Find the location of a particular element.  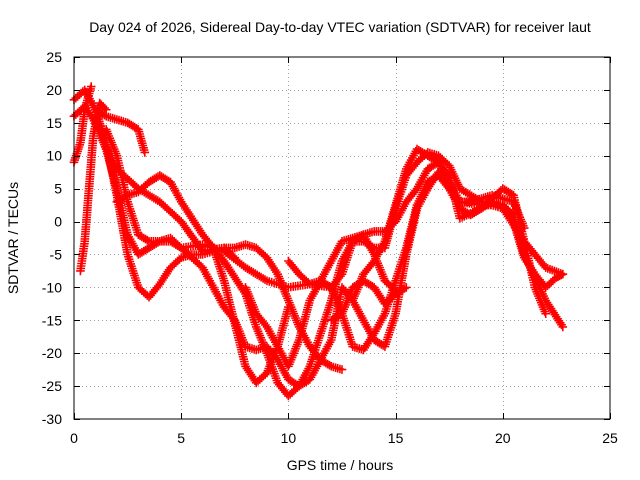

y-tick-label: -5 is located at coordinates (56, 254).